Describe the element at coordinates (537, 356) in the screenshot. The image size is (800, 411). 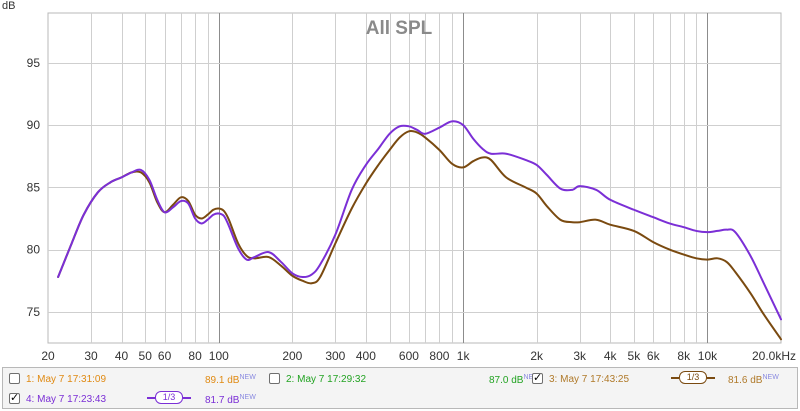
I see `x-tick-label: 2k` at that location.